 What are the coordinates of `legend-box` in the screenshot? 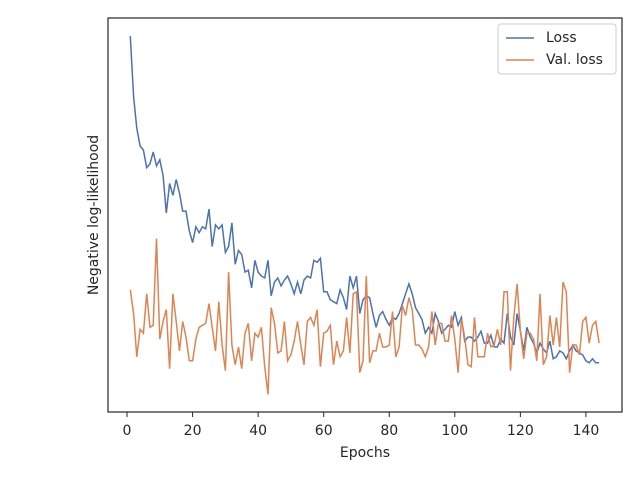 It's located at (557, 49).